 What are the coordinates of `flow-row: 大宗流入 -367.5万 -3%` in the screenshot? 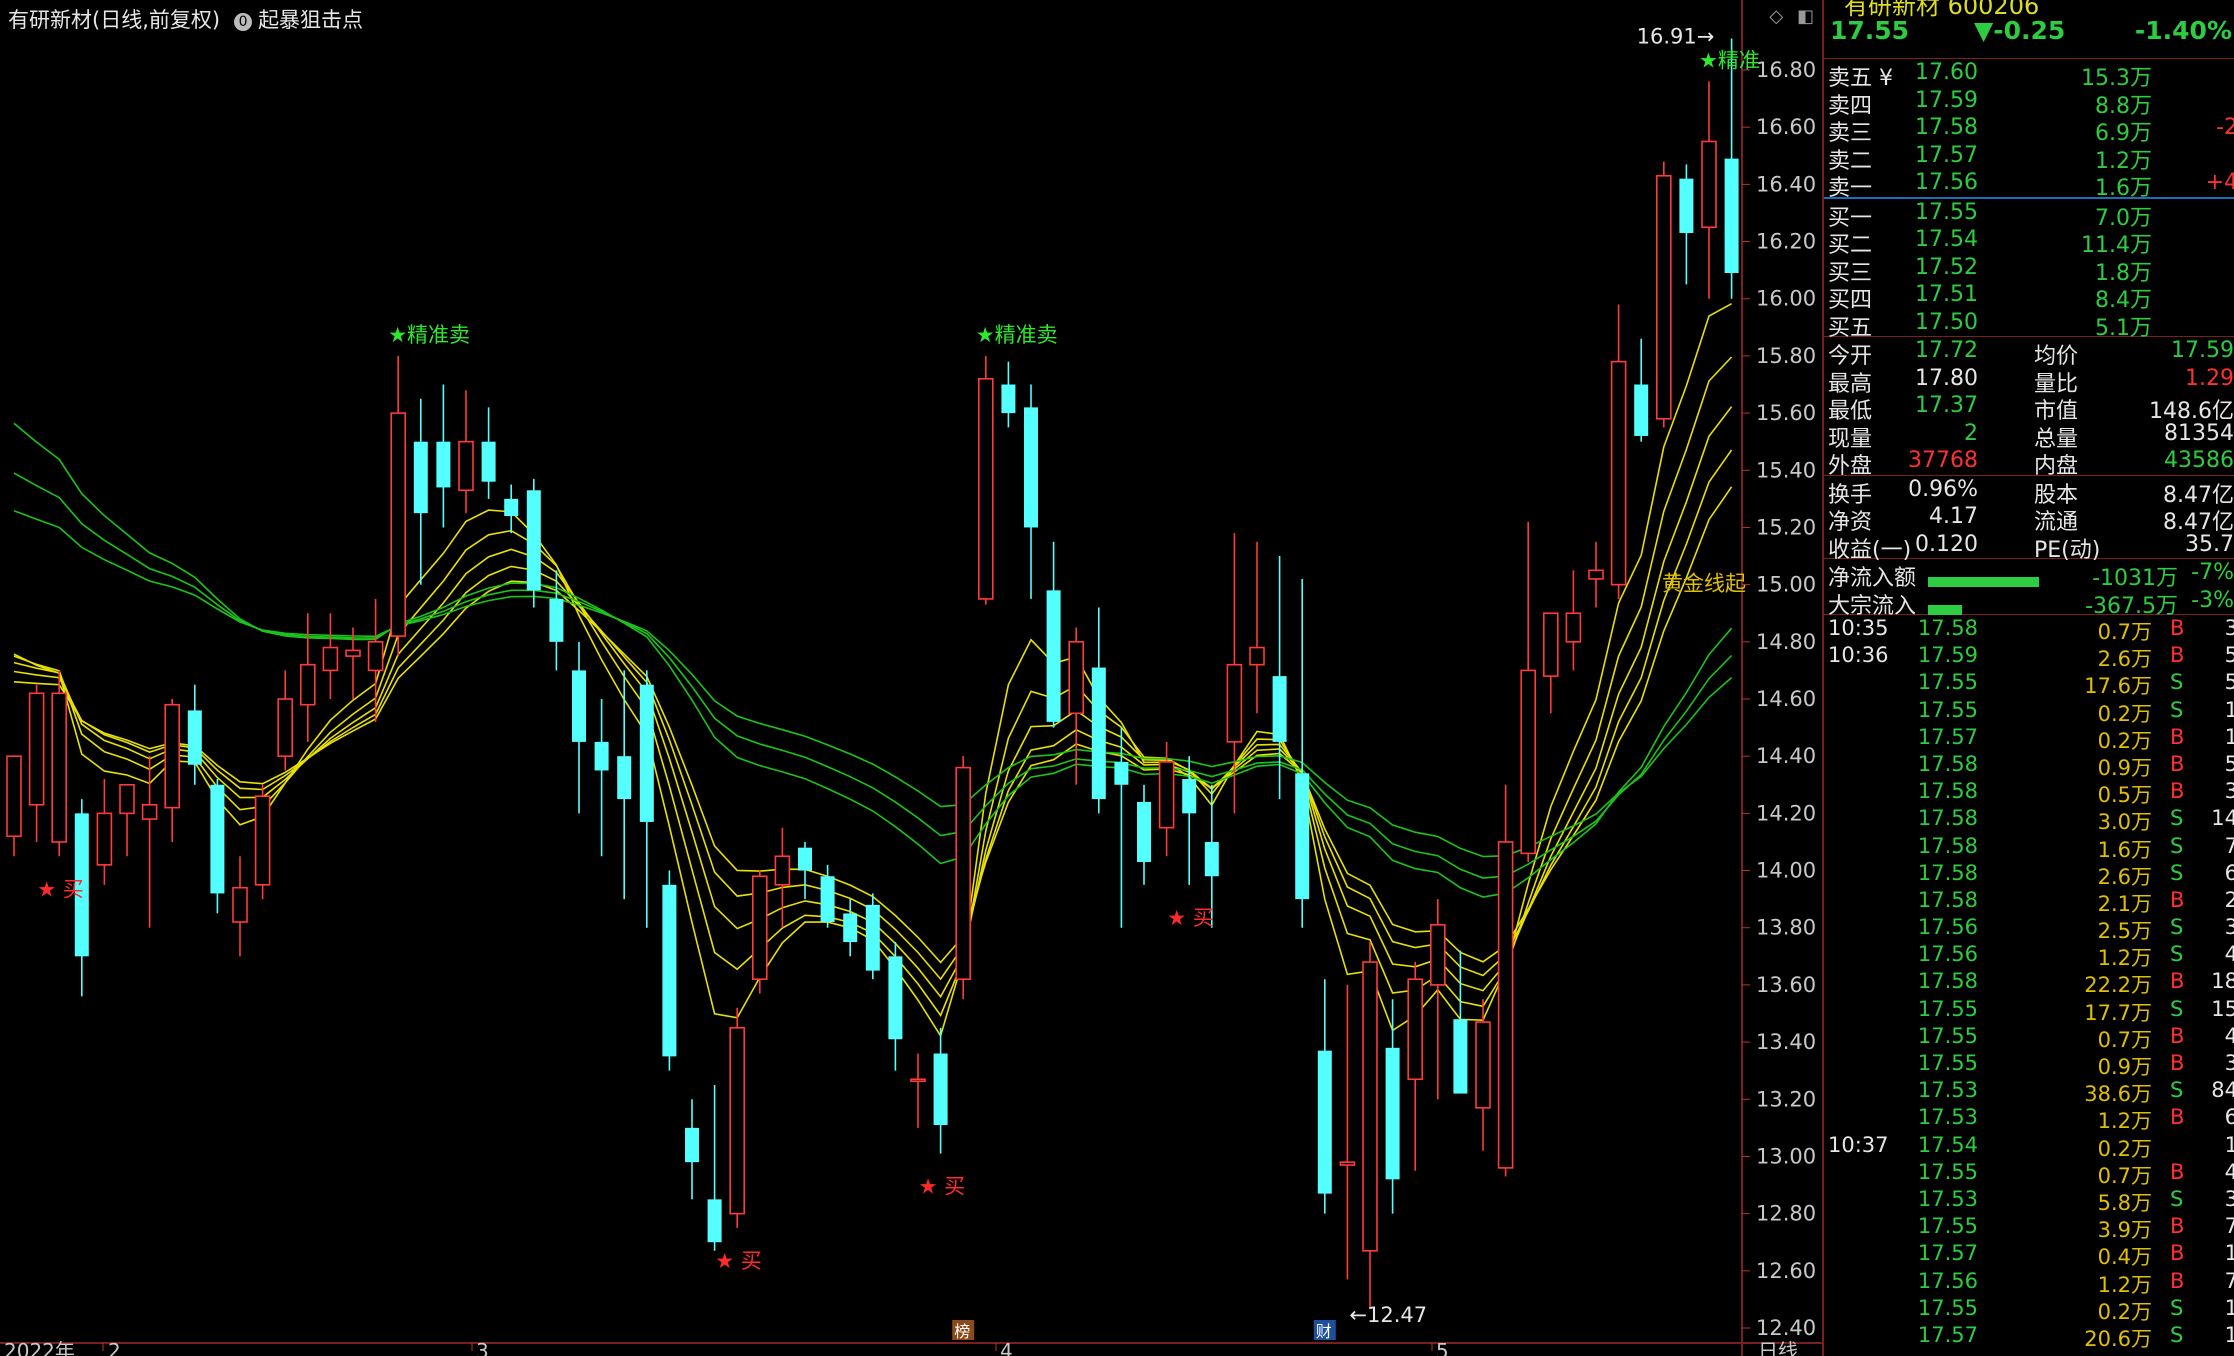 It's located at (2029, 603).